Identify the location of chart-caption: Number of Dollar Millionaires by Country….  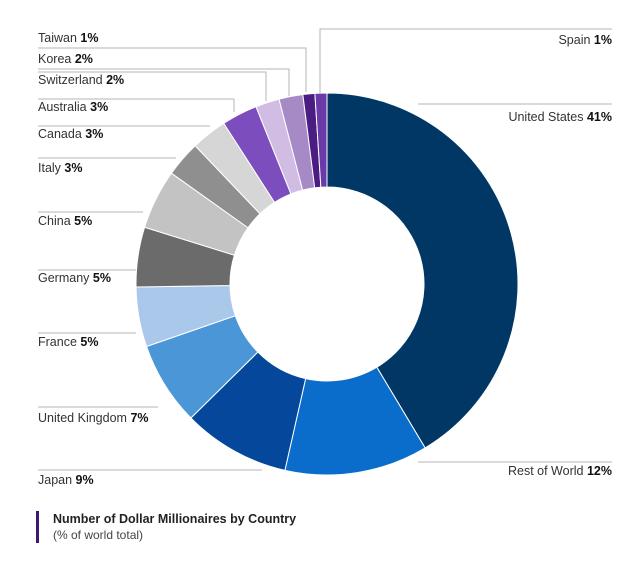
(166, 527).